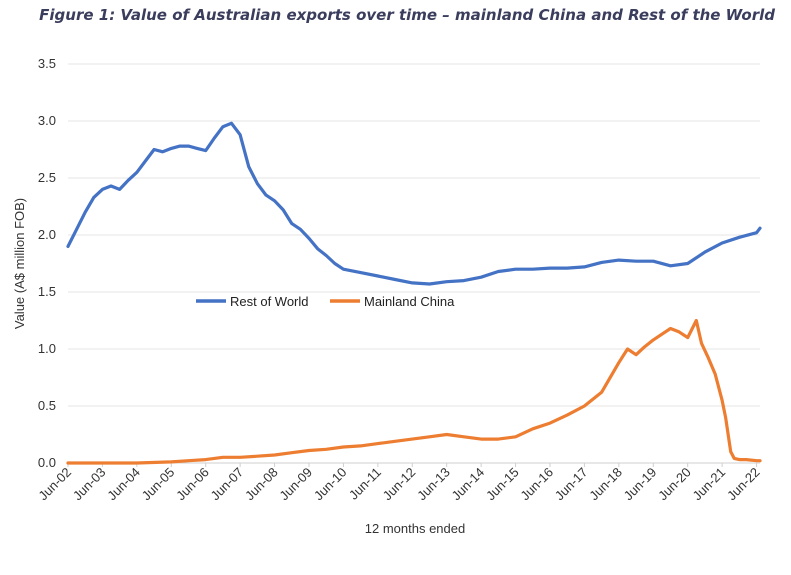 This screenshot has width=791, height=575. Describe the element at coordinates (269, 301) in the screenshot. I see `legend-label: Rest of World` at that location.